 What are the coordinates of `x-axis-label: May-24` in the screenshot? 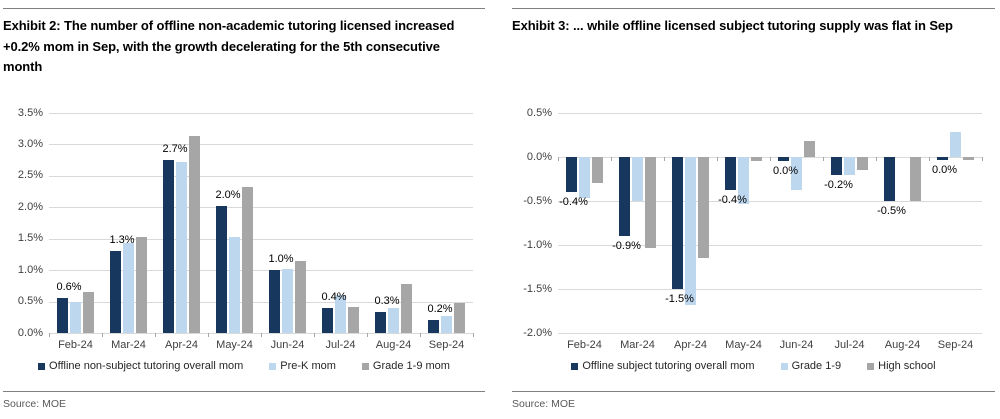 It's located at (743, 345).